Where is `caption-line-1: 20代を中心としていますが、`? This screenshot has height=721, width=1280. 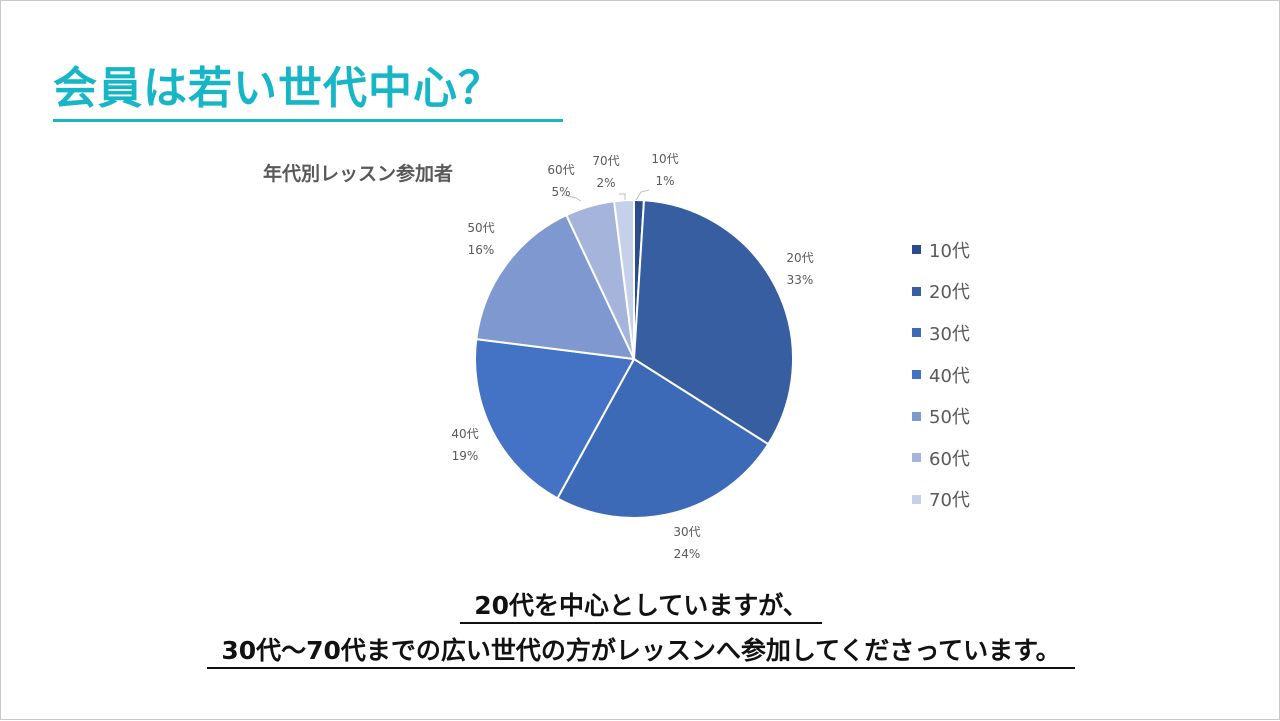
caption-line-1: 20代を中心としていますが、 is located at coordinates (640, 605).